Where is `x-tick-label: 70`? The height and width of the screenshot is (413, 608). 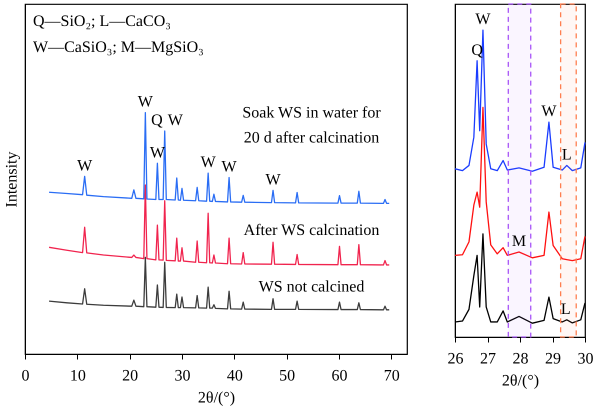
x-tick-label: 70 is located at coordinates (392, 376).